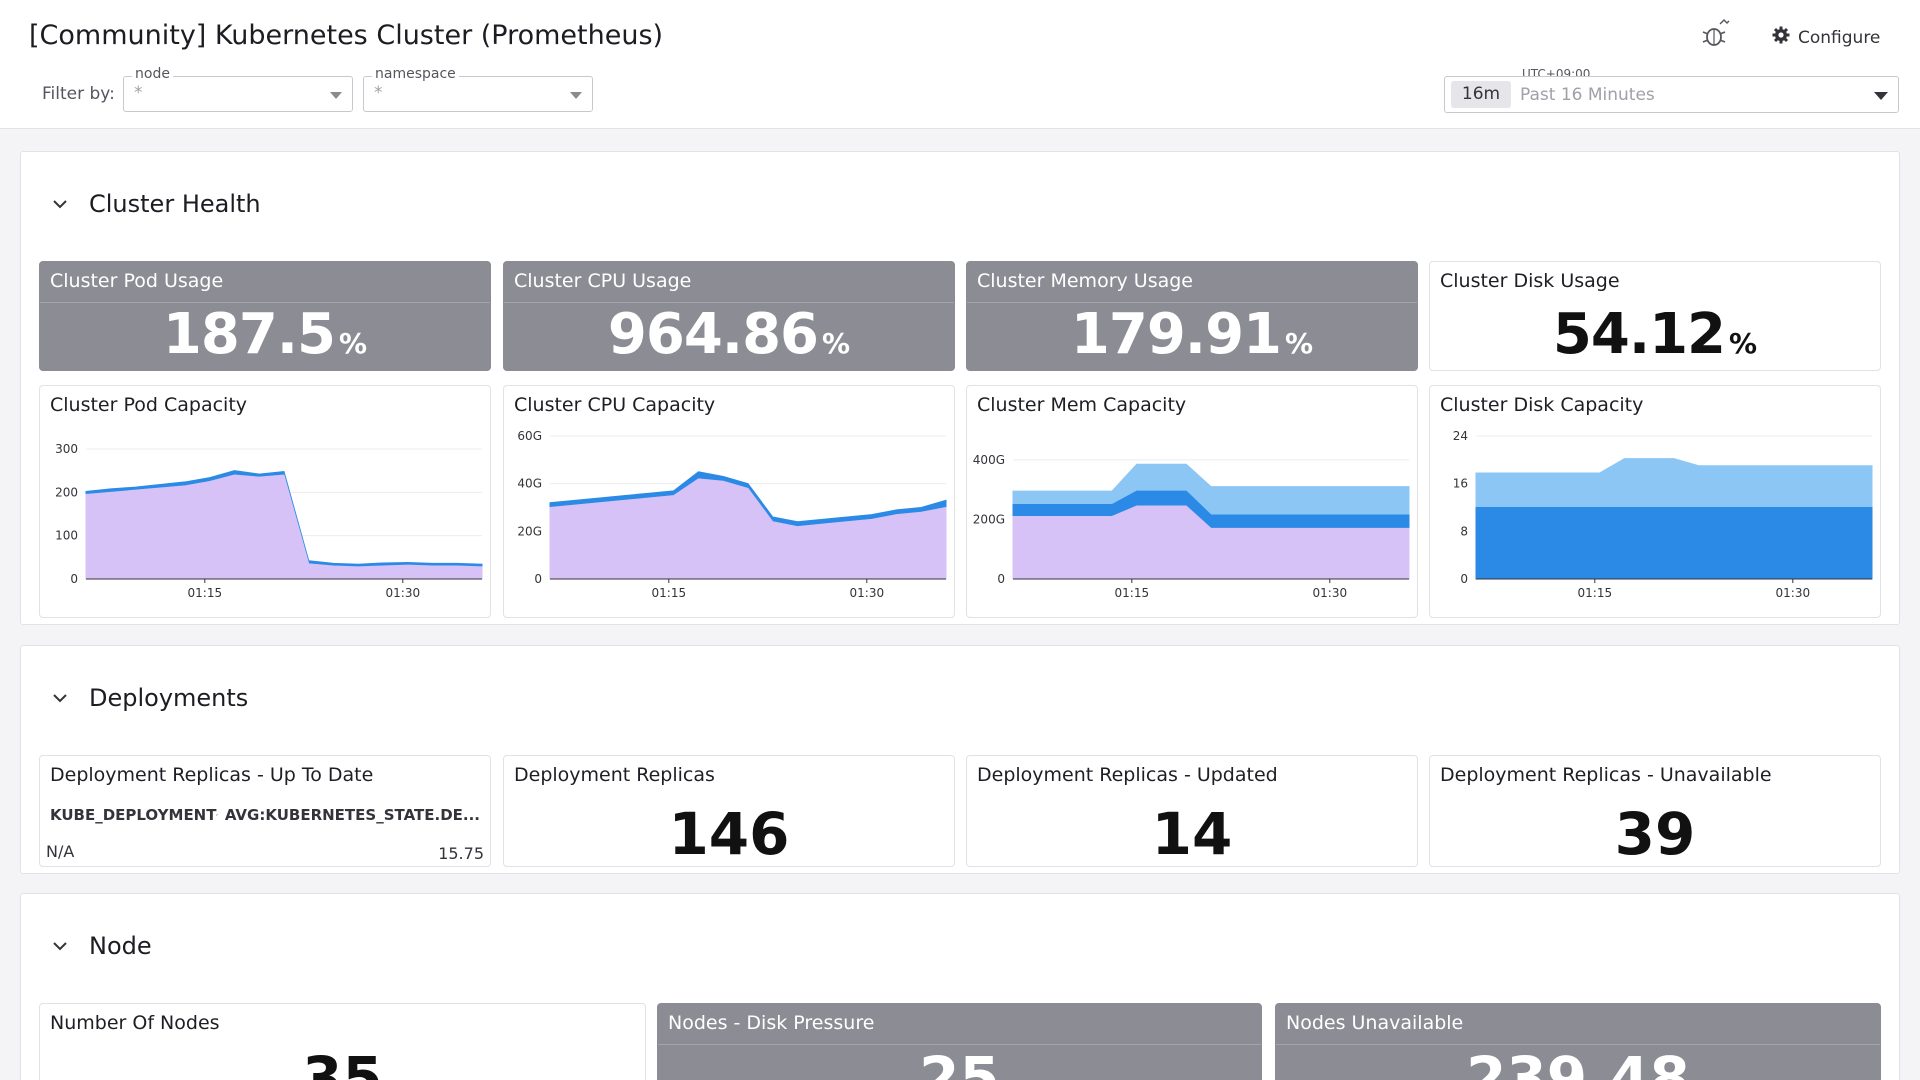 Image resolution: width=1920 pixels, height=1080 pixels. I want to click on cluster-memory-usage-widget: Cluster Memory Usage 179.91%, so click(1192, 316).